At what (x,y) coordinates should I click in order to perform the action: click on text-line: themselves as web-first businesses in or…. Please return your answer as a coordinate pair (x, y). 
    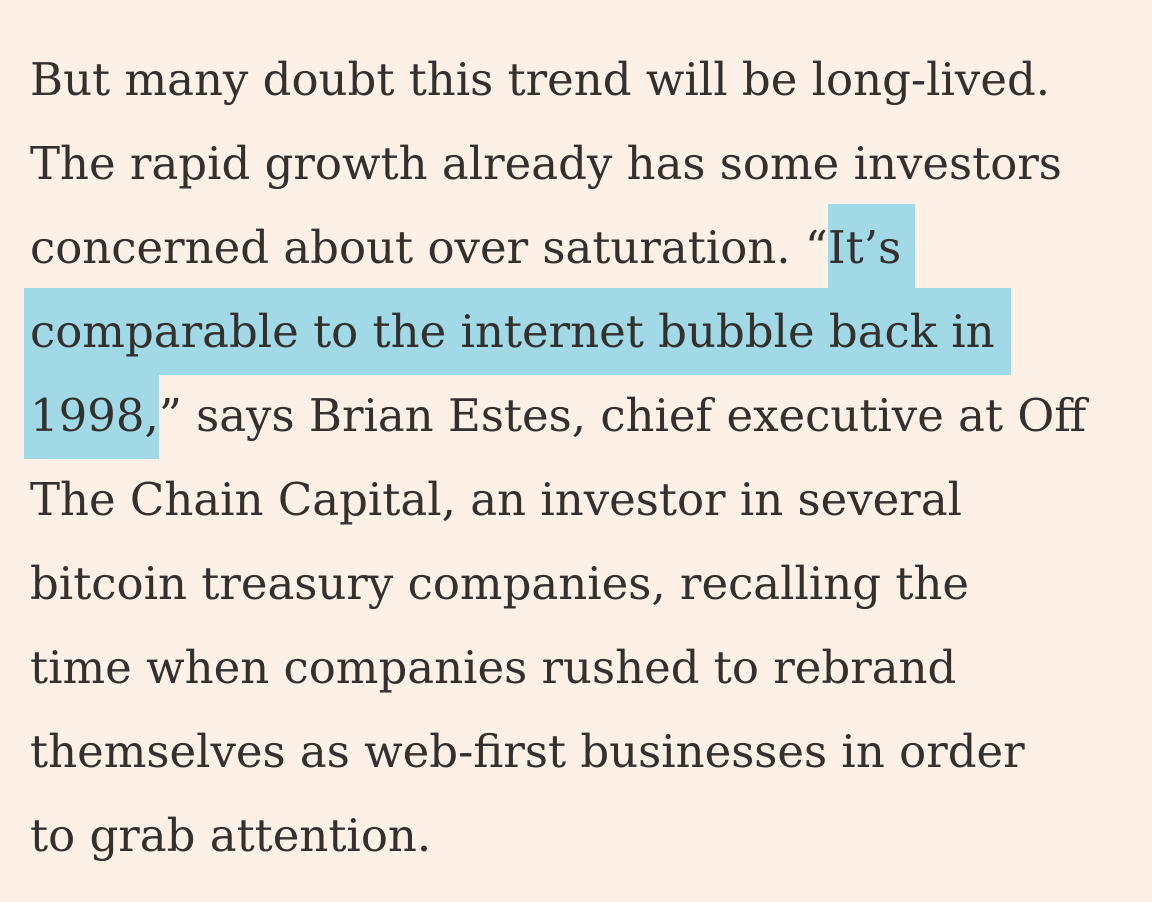
    Looking at the image, I should click on (527, 751).